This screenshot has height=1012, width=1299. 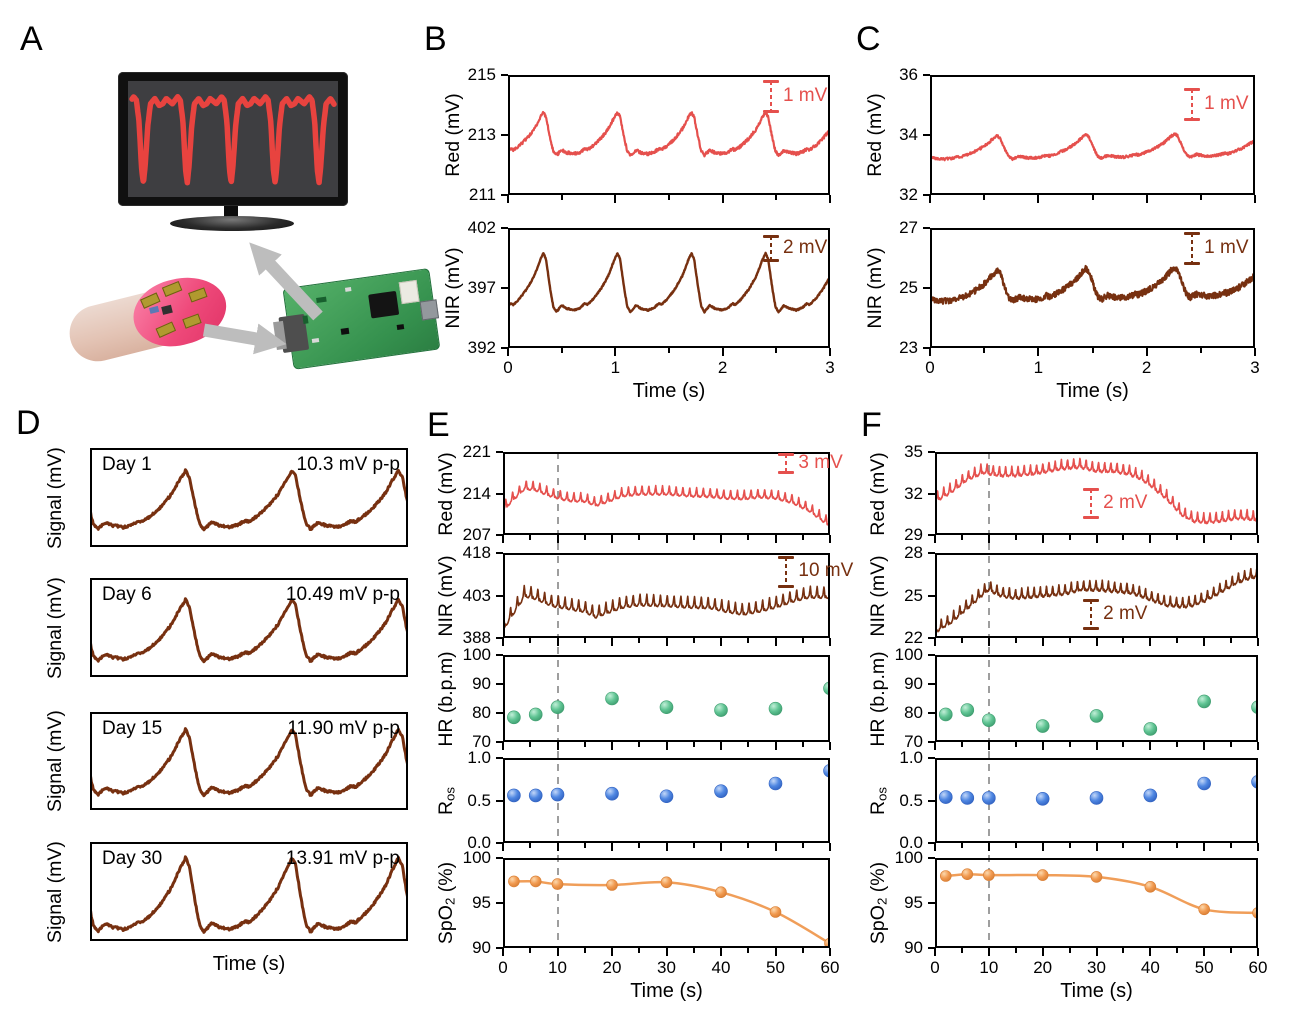 I want to click on x-axis-label: Time (s), so click(x=666, y=991).